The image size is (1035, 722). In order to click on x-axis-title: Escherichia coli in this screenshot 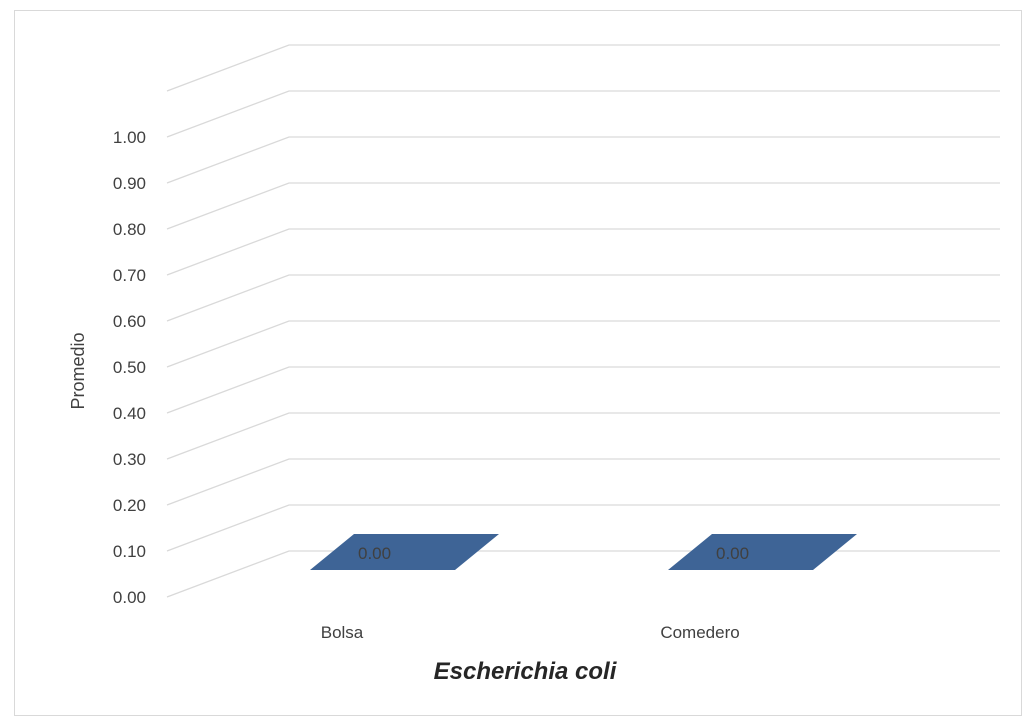, I will do `click(526, 671)`.